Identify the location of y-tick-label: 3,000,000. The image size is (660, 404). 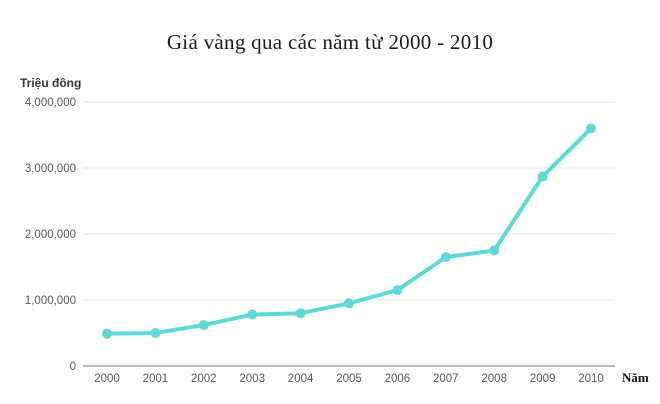
(50, 169).